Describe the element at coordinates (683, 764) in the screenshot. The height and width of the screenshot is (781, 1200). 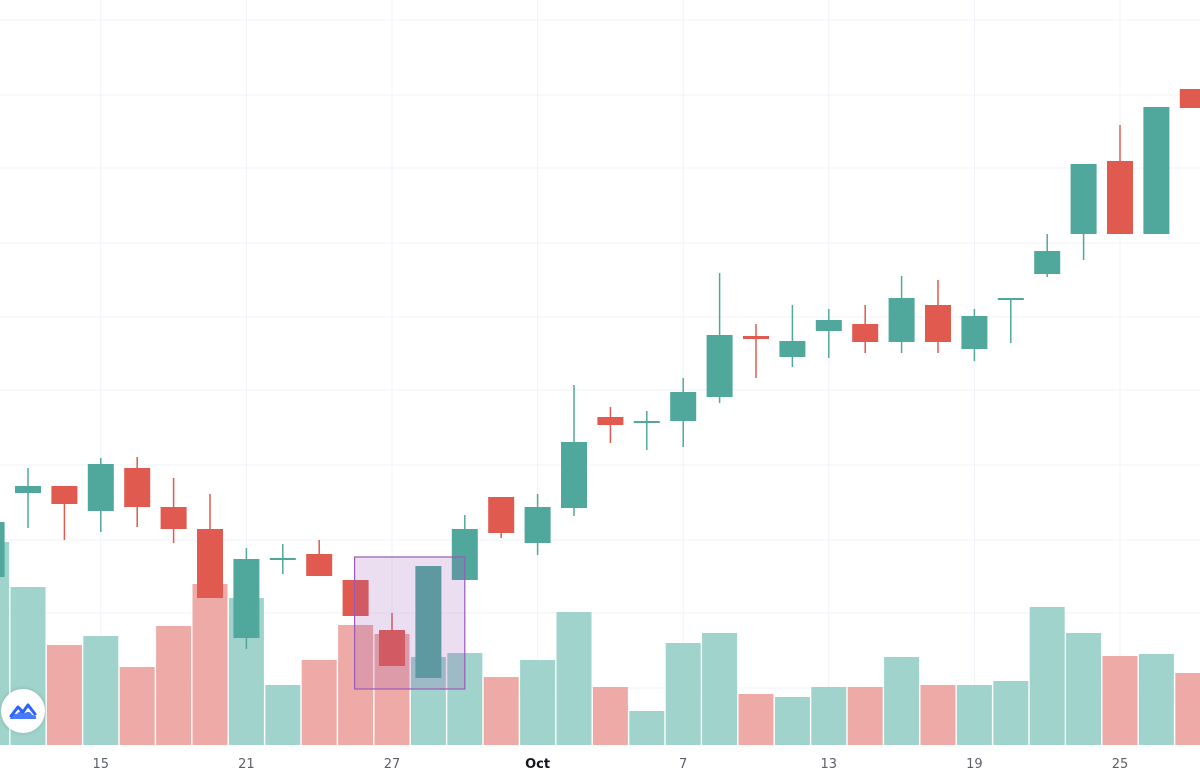
I see `x-tick-label: 7` at that location.